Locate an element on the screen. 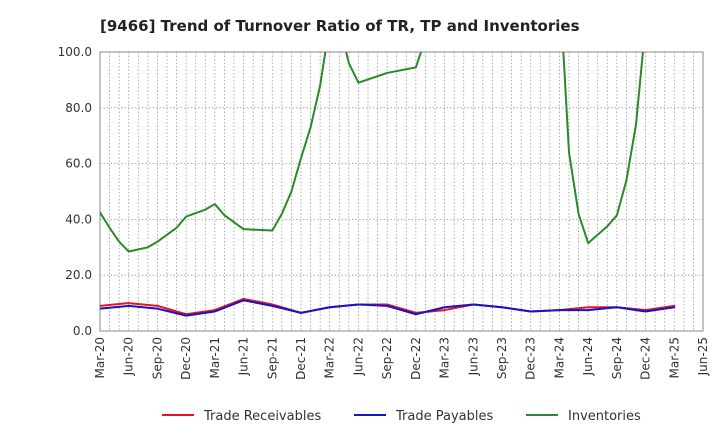 Image resolution: width=720 pixels, height=440 pixels. x-tick-label: Dec-21 is located at coordinates (301, 358).